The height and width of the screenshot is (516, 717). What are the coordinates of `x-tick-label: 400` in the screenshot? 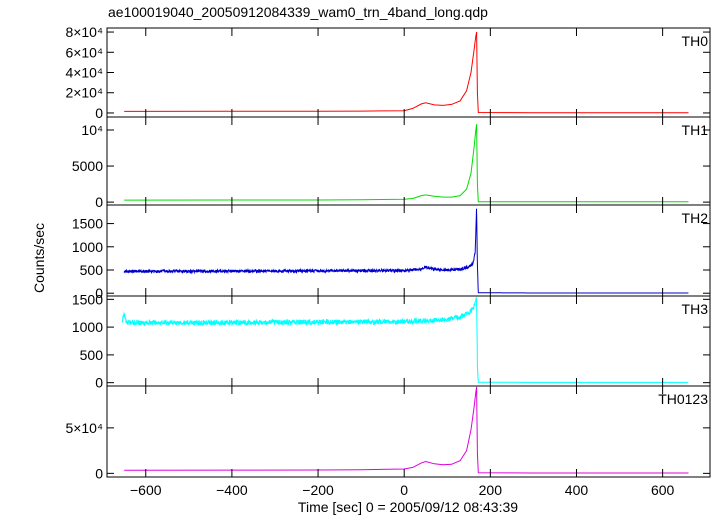 It's located at (577, 490).